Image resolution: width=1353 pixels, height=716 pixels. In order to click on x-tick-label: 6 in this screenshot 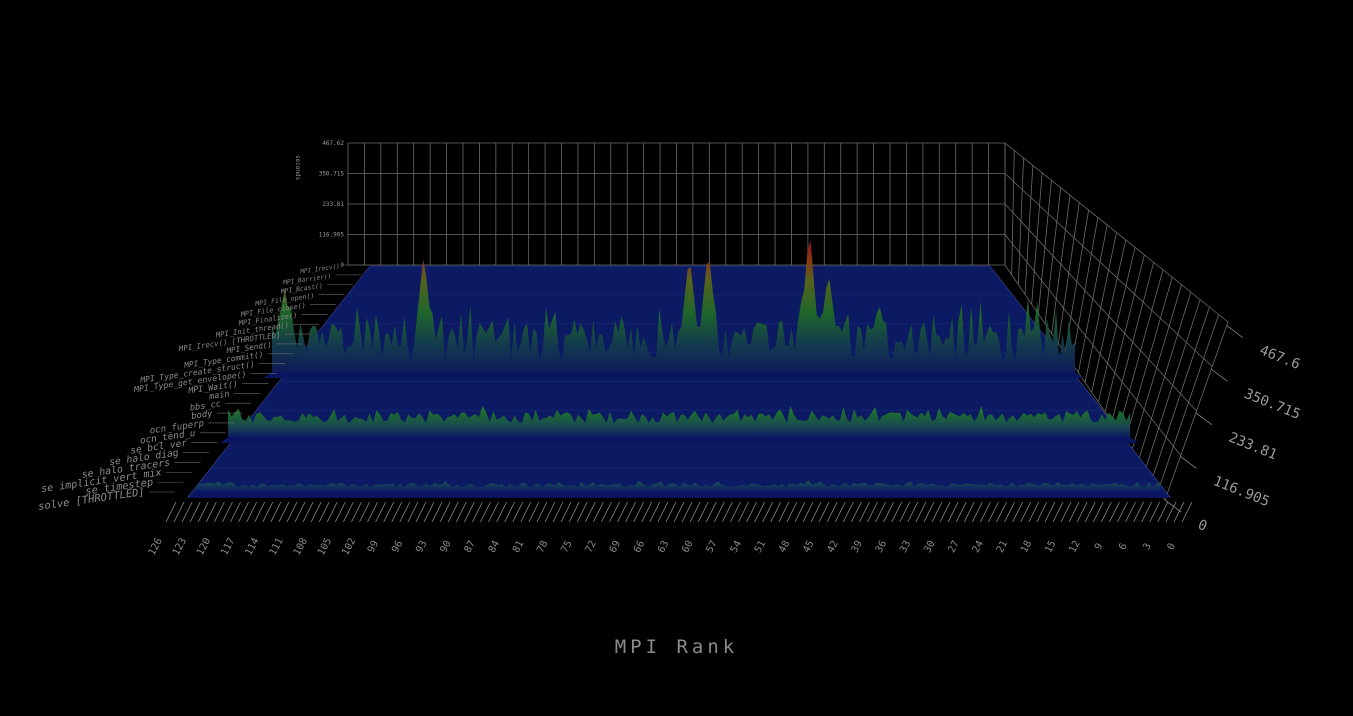, I will do `click(1123, 547)`.